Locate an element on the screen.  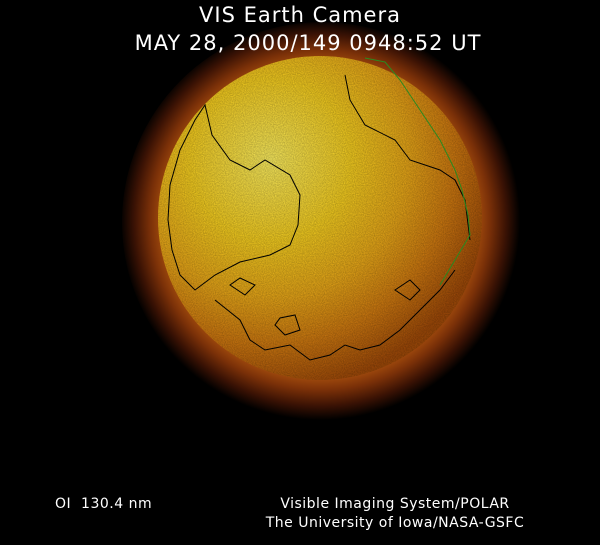
credit-line: The University of Iowa/NASA-GSFC is located at coordinates (395, 523).